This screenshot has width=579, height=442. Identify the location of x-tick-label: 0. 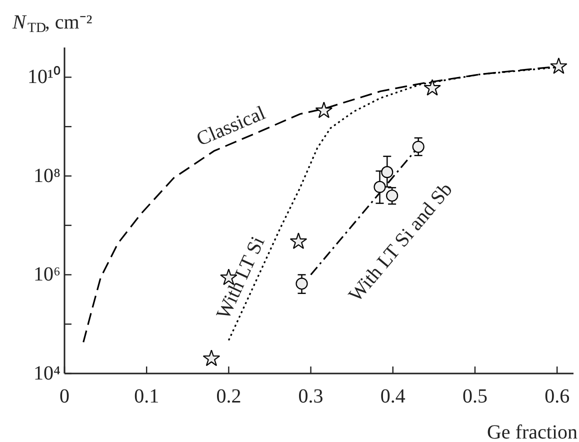
(65, 397).